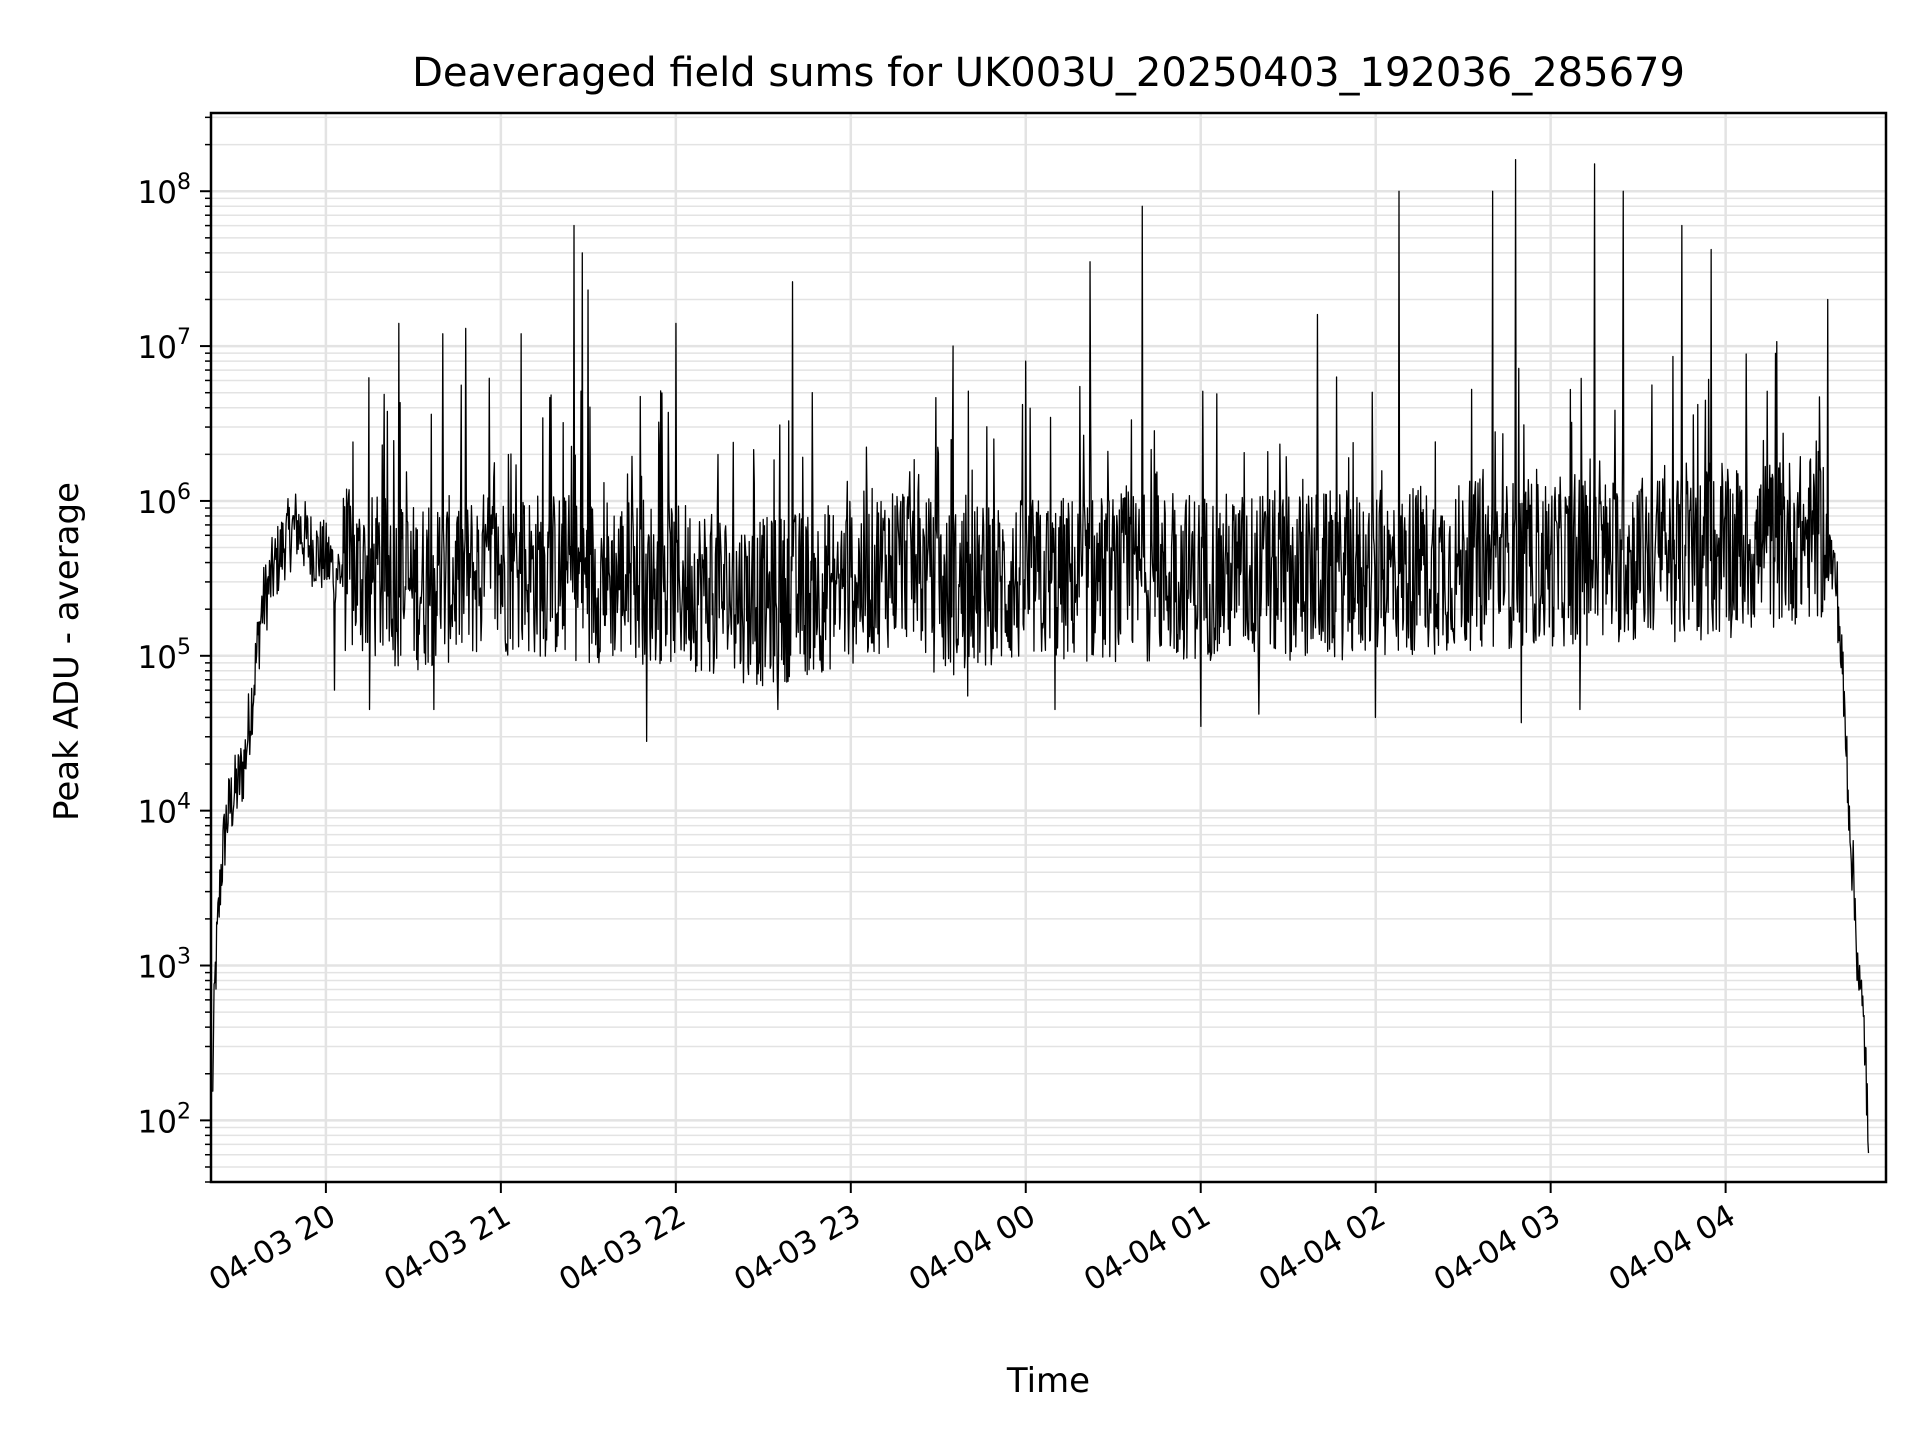 The width and height of the screenshot is (1920, 1440). What do you see at coordinates (164, 965) in the screenshot?
I see `y-tick-label: 10³` at bounding box center [164, 965].